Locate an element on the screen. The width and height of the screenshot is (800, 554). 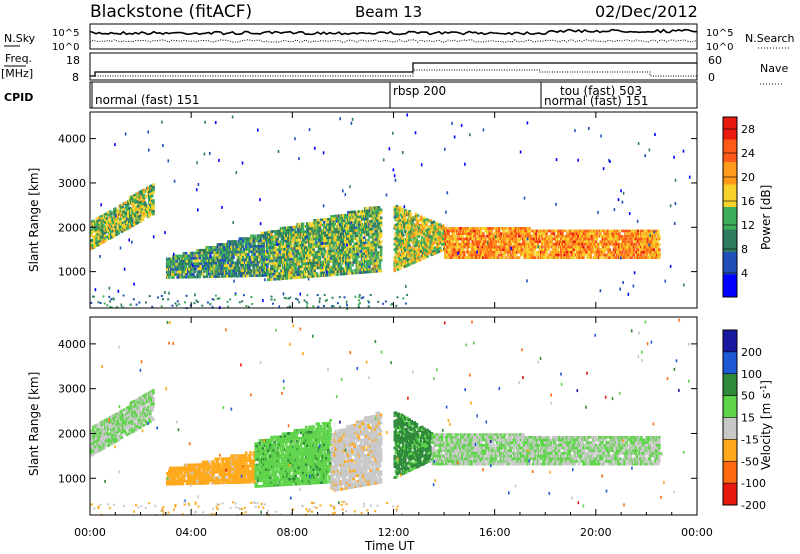
date-label: 02/Dec/2012 is located at coordinates (646, 11).